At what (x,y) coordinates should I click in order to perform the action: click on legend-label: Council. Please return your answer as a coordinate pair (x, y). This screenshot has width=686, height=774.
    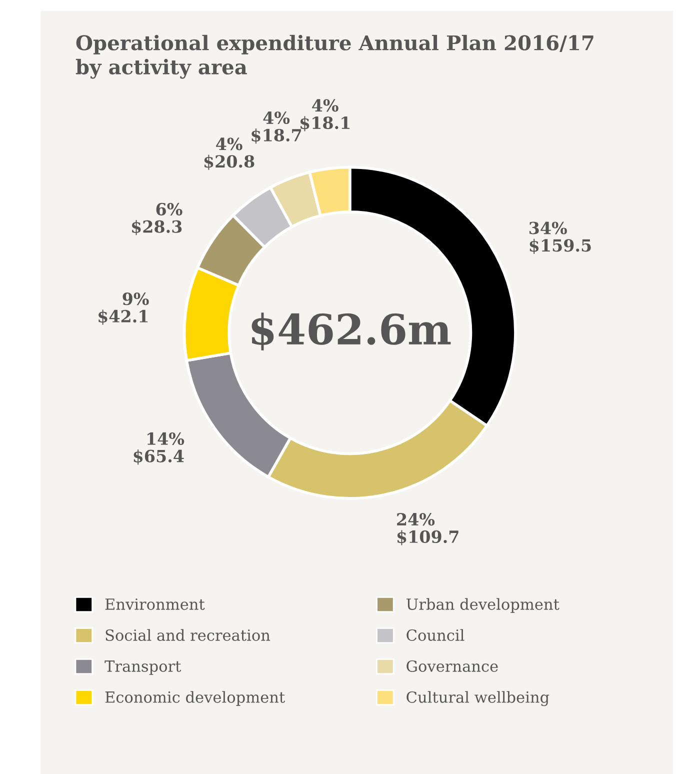
    Looking at the image, I should click on (435, 635).